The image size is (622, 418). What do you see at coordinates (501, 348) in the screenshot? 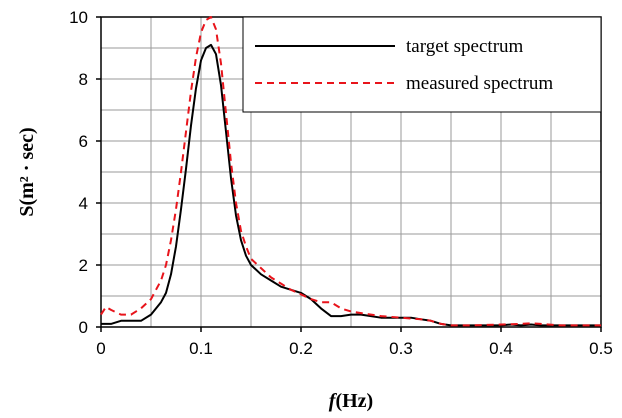
I see `x-tick-label: 0.4` at bounding box center [501, 348].